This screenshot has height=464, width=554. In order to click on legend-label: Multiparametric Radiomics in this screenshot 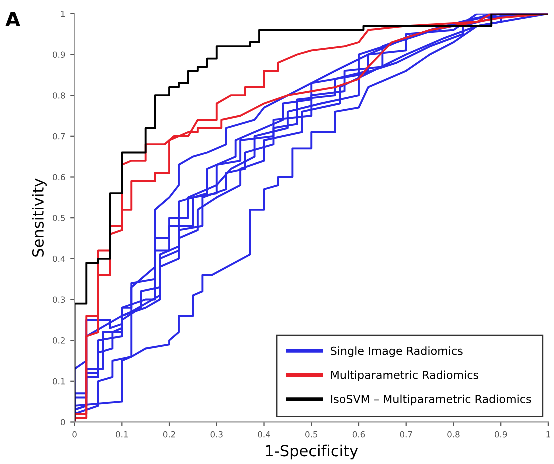, I will do `click(405, 376)`.